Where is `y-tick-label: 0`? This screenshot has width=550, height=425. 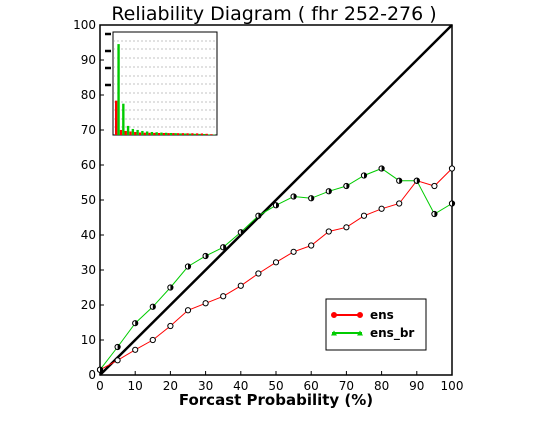
y-tick-label: 0 is located at coordinates (92, 375).